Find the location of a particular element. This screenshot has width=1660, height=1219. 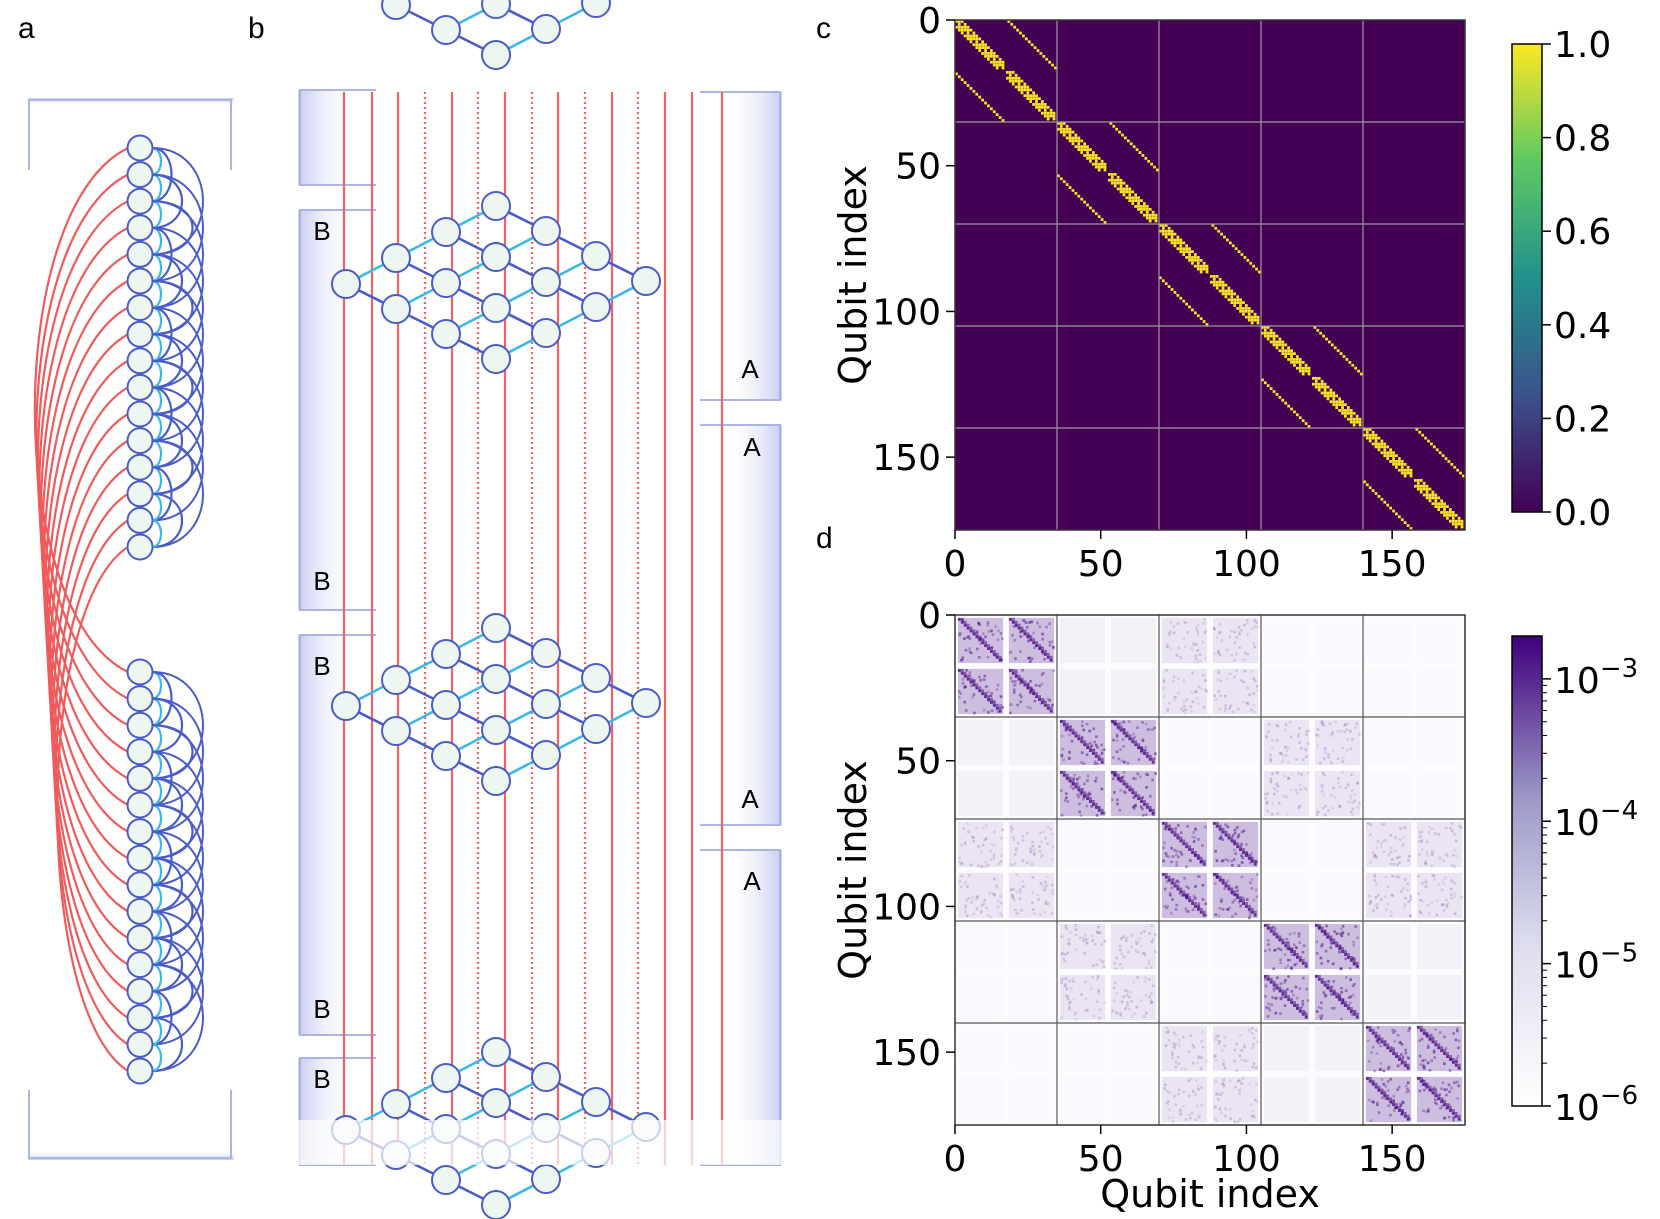

qubit-node is located at coordinates (140, 254).